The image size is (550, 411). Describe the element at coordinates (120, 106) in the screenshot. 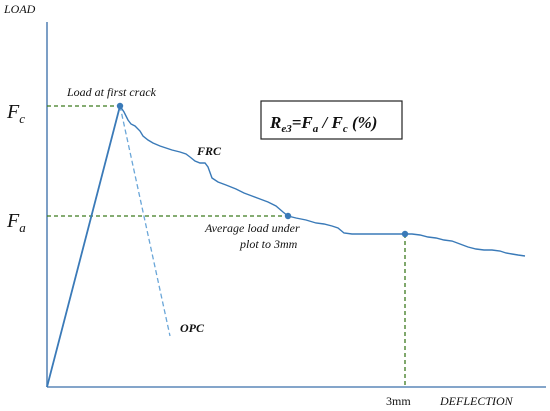

I see `first-crack-point` at that location.